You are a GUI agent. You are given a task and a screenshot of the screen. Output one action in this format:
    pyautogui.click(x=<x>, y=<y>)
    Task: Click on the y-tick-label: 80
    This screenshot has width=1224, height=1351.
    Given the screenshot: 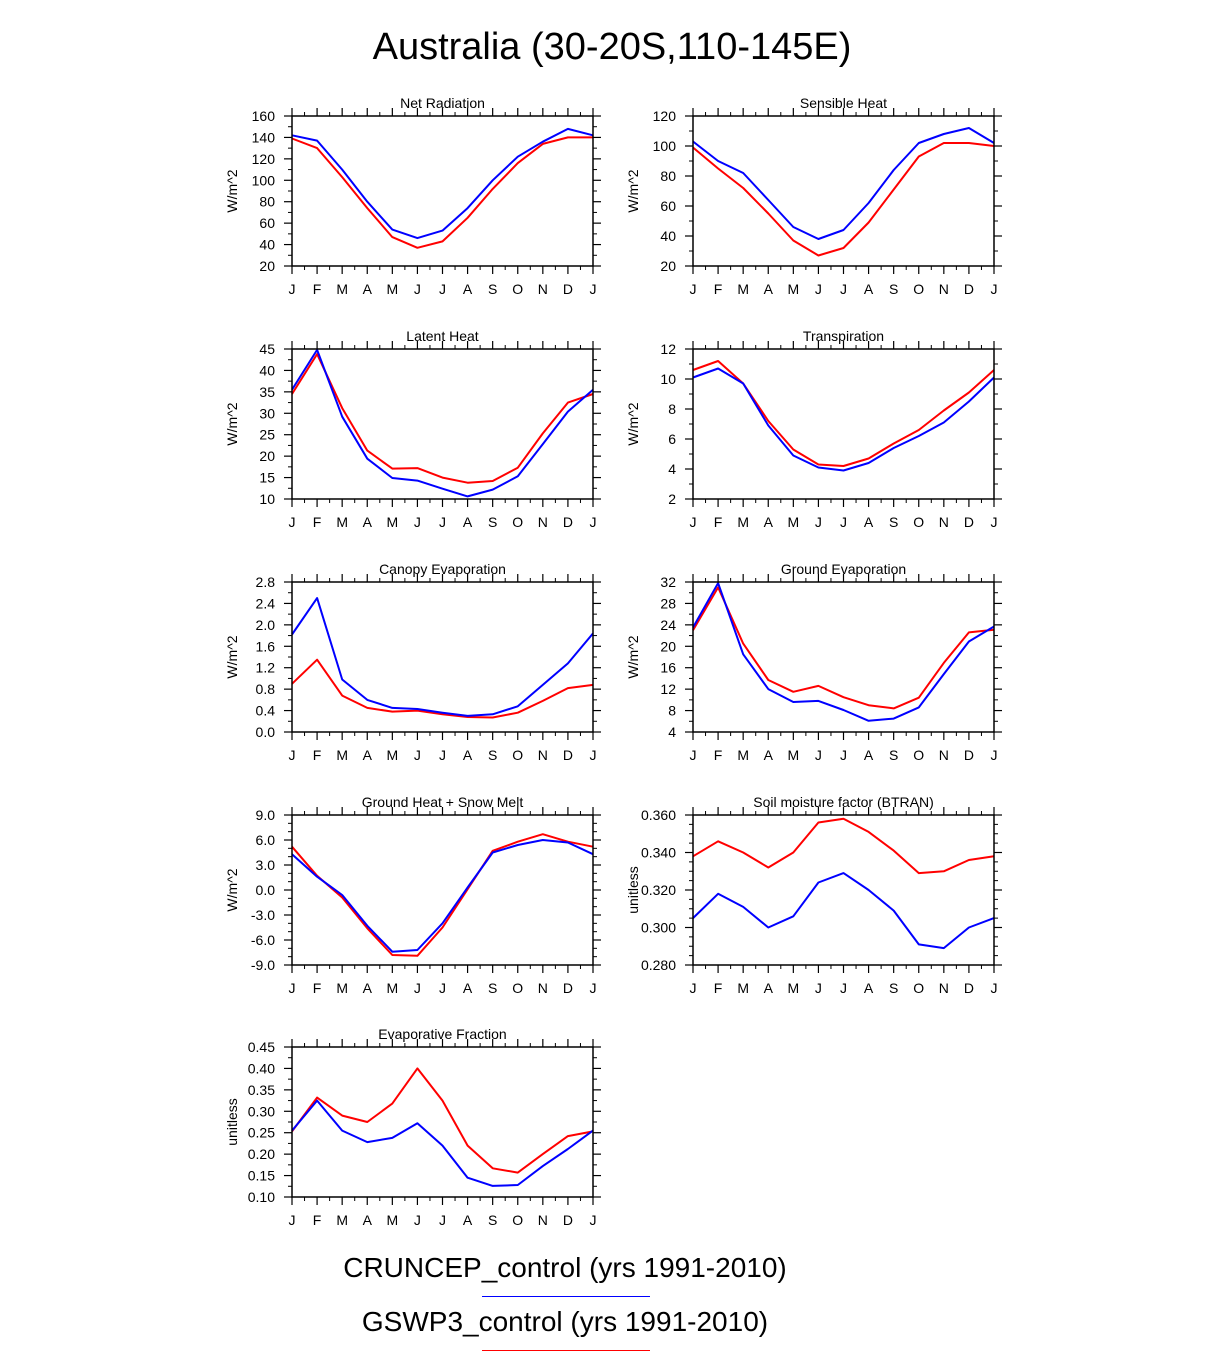 What is the action you would take?
    pyautogui.click(x=267, y=202)
    